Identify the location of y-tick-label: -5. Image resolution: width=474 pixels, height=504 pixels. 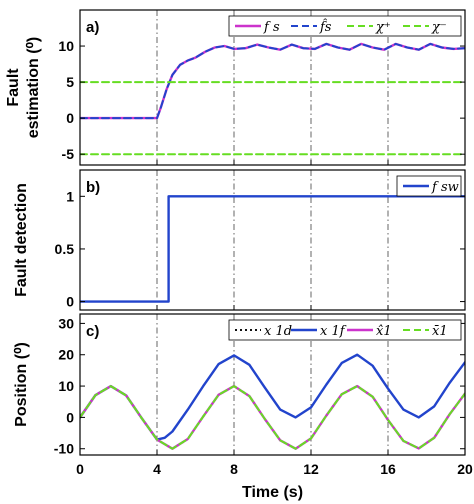
(68, 154).